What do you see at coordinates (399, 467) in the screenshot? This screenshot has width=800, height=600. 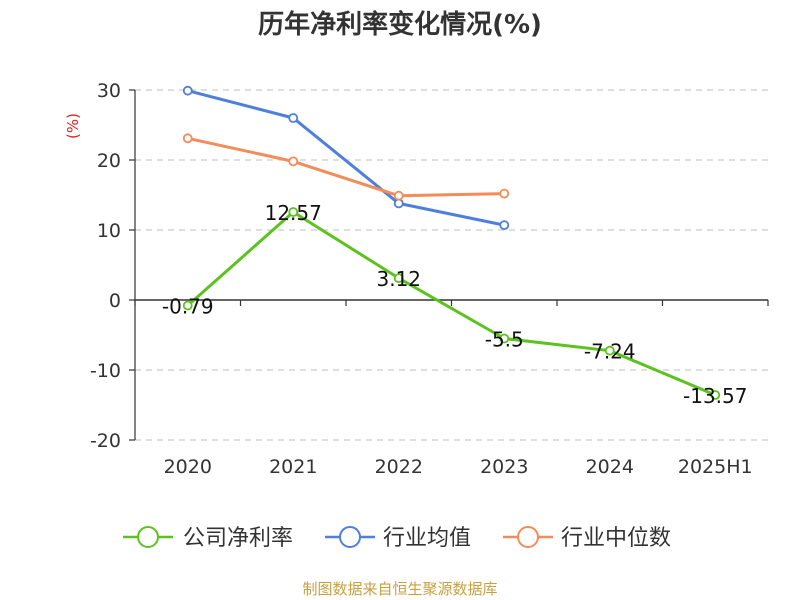 I see `x-tick-label-2022: 2022` at bounding box center [399, 467].